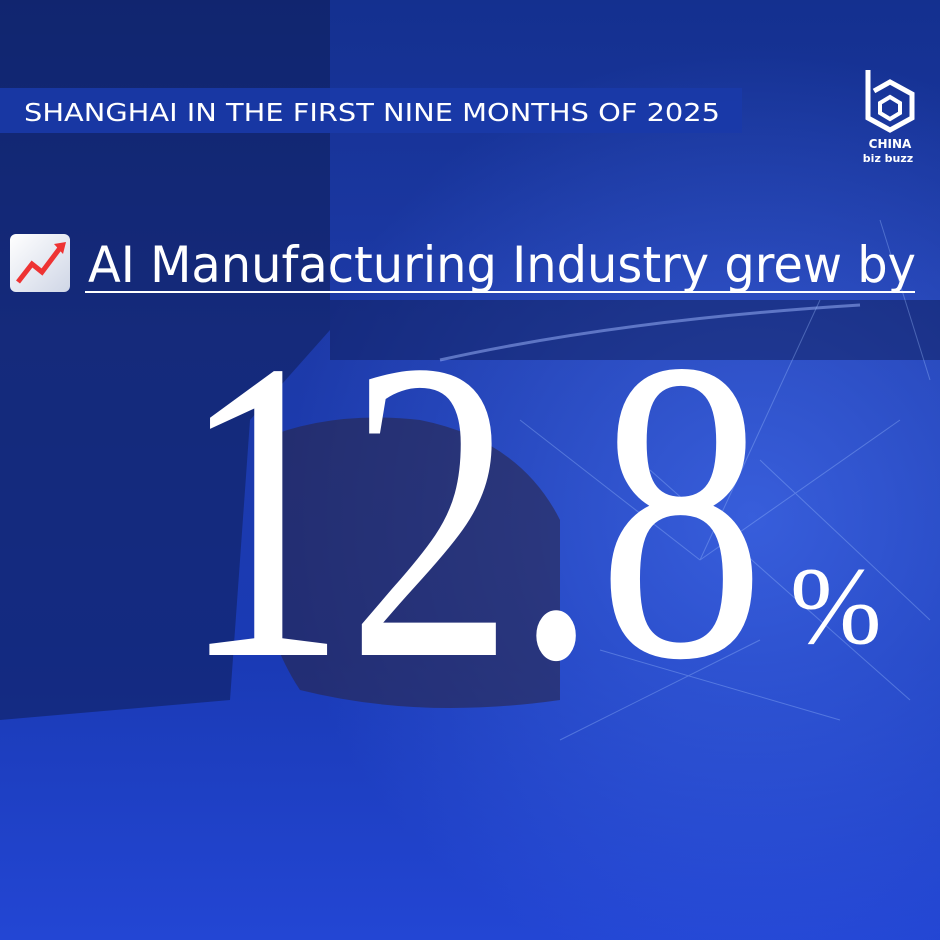 The height and width of the screenshot is (940, 940). I want to click on figure-unit: %, so click(836, 606).